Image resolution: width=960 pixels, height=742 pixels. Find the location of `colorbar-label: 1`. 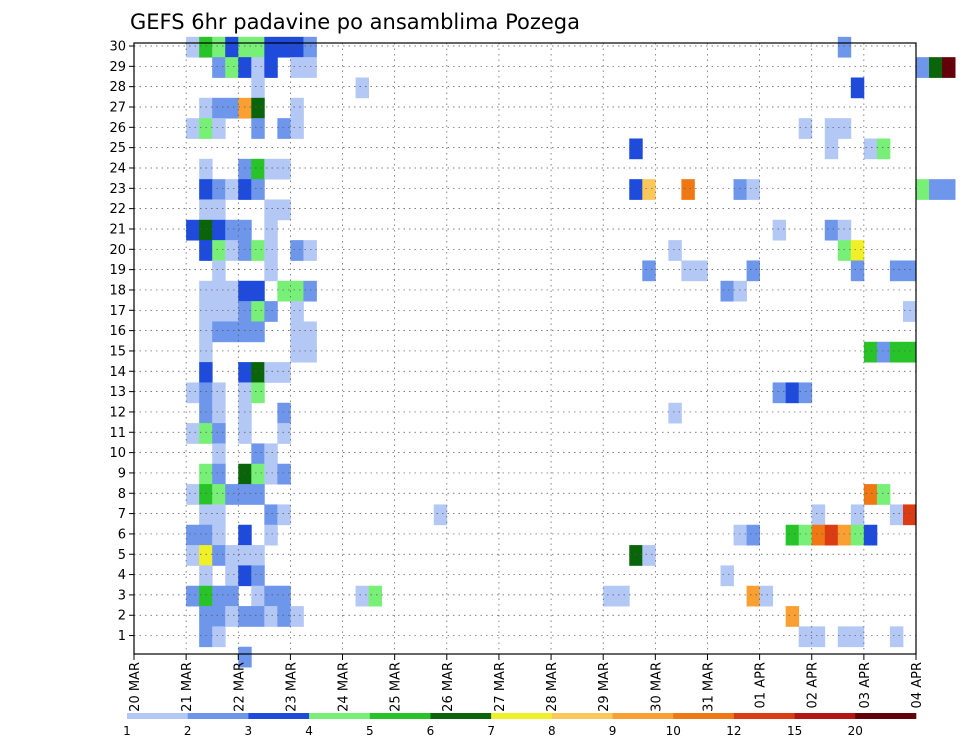

colorbar-label: 1 is located at coordinates (127, 731).